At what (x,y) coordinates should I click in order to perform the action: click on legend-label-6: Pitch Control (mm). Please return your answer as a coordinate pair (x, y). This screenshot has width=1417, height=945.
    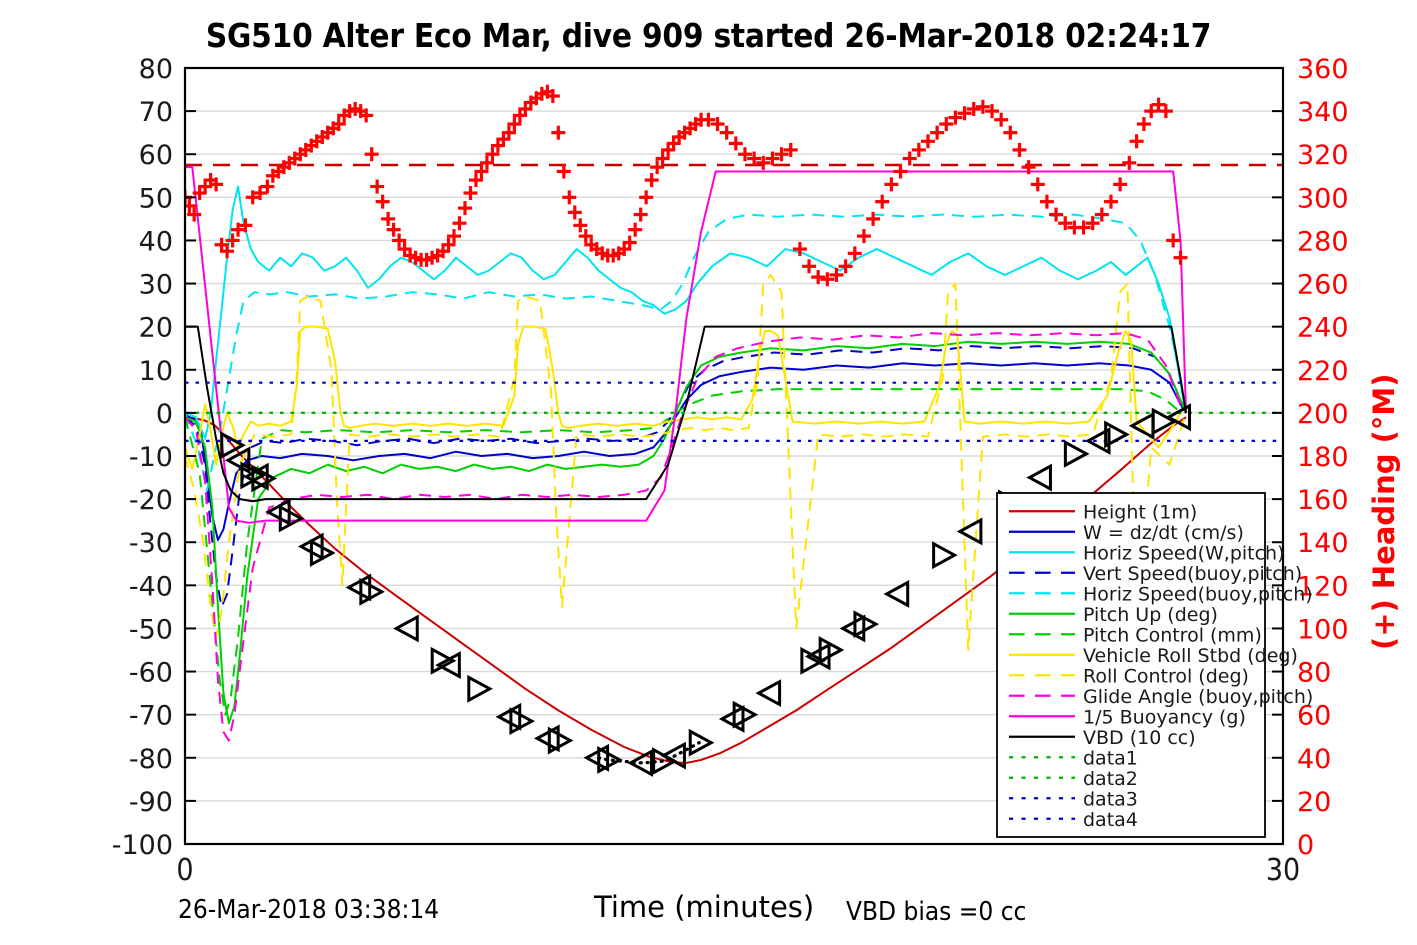
    Looking at the image, I should click on (1172, 635).